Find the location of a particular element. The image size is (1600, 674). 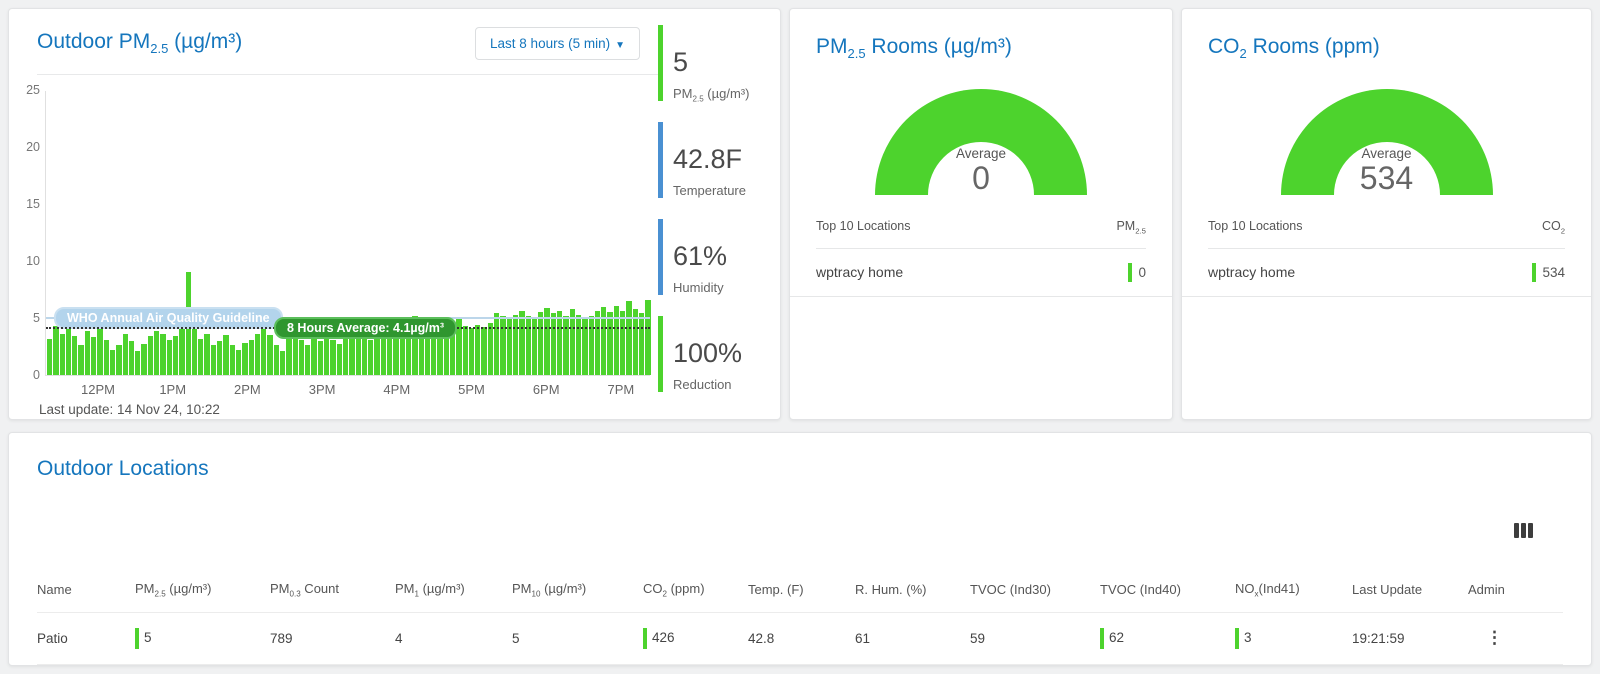

stat-2: 61% Humidity is located at coordinates (716, 257).